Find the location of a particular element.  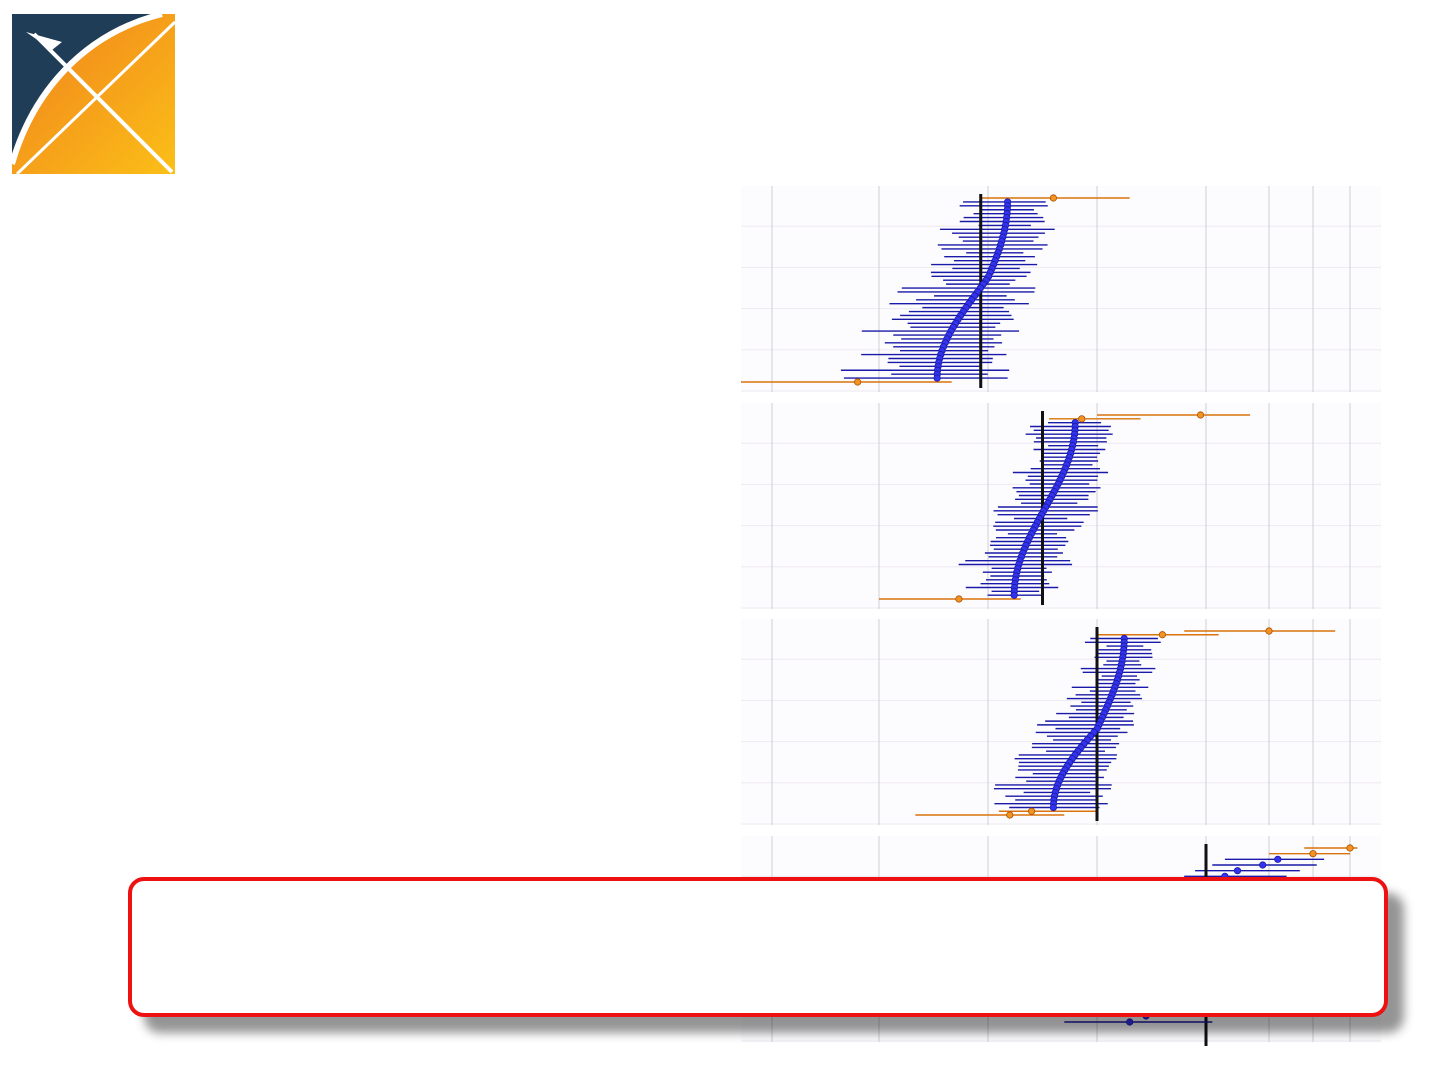

callout-box is located at coordinates (758, 947).